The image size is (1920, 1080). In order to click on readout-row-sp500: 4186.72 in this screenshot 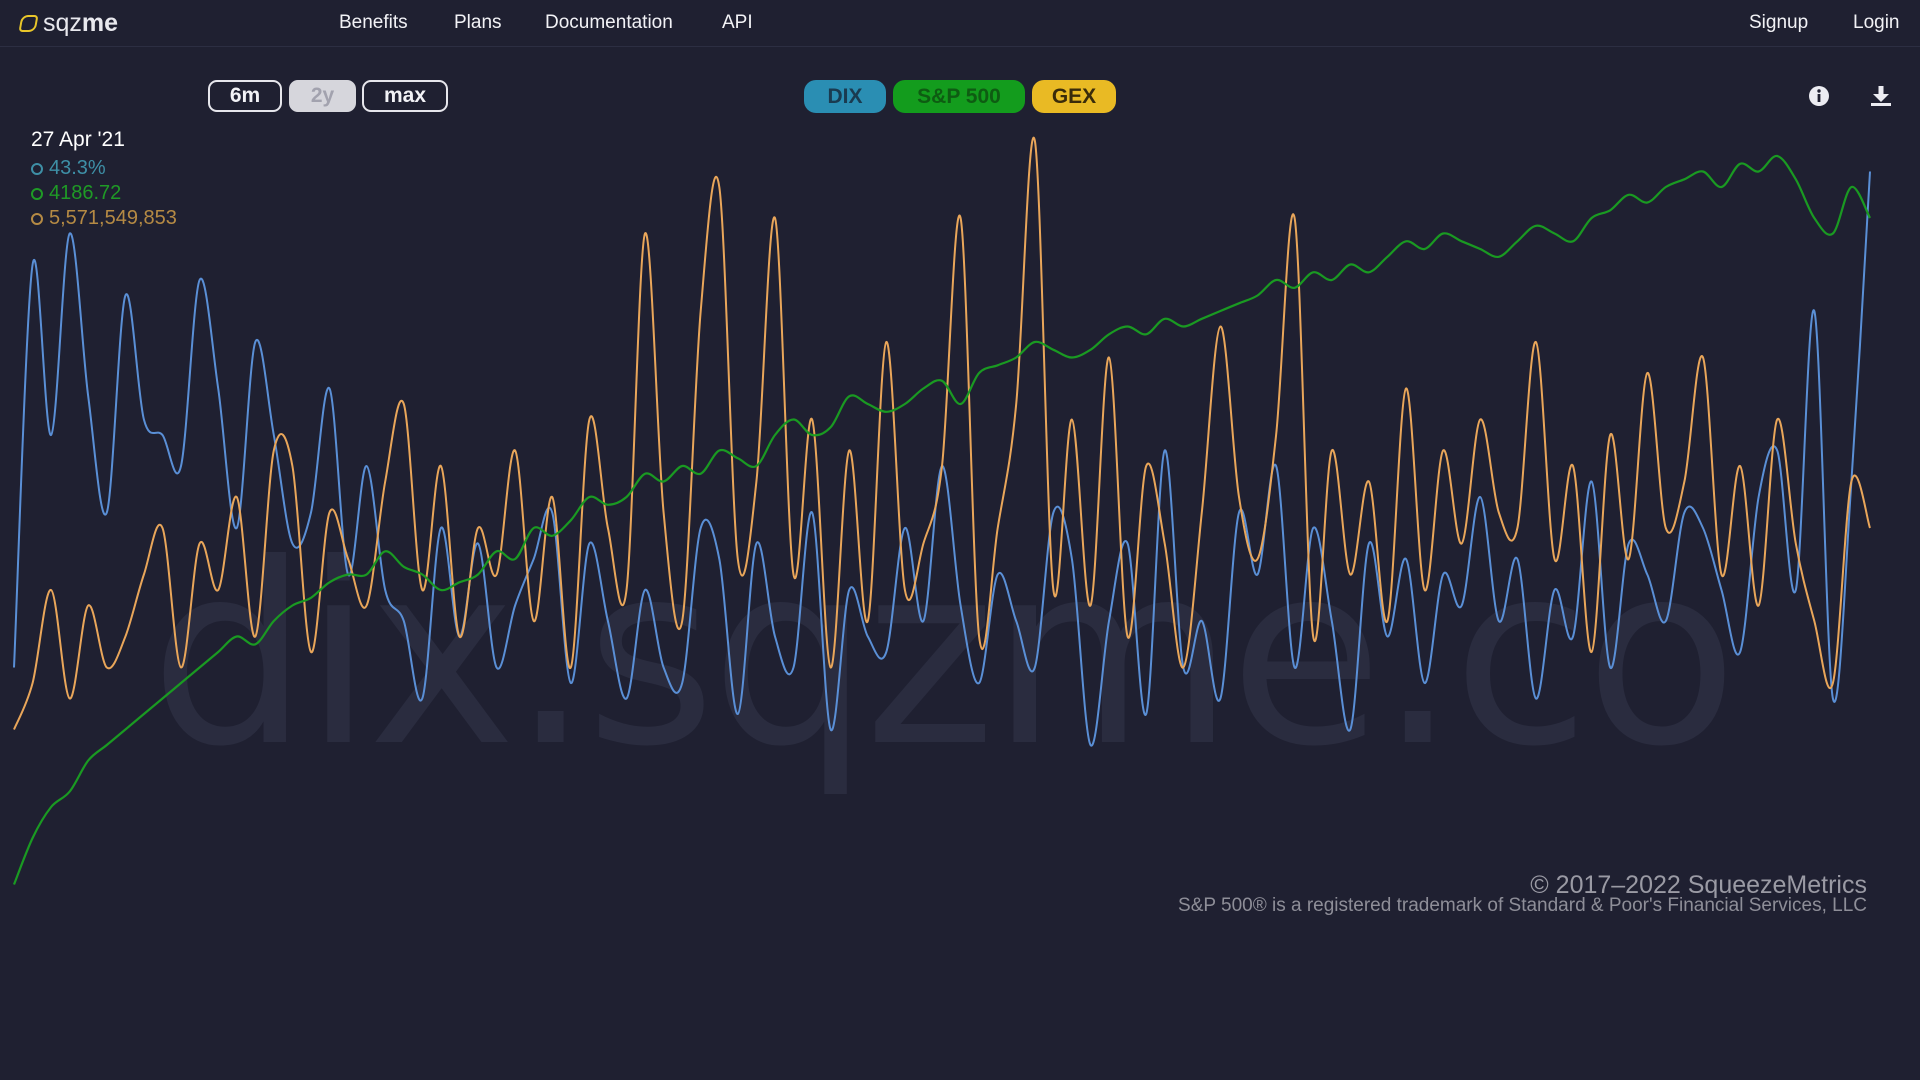, I will do `click(104, 193)`.